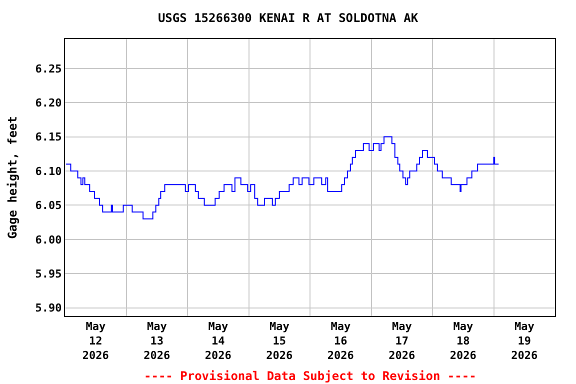 This screenshot has width=576, height=384. I want to click on x-tick-label: May 18 2026, so click(463, 341).